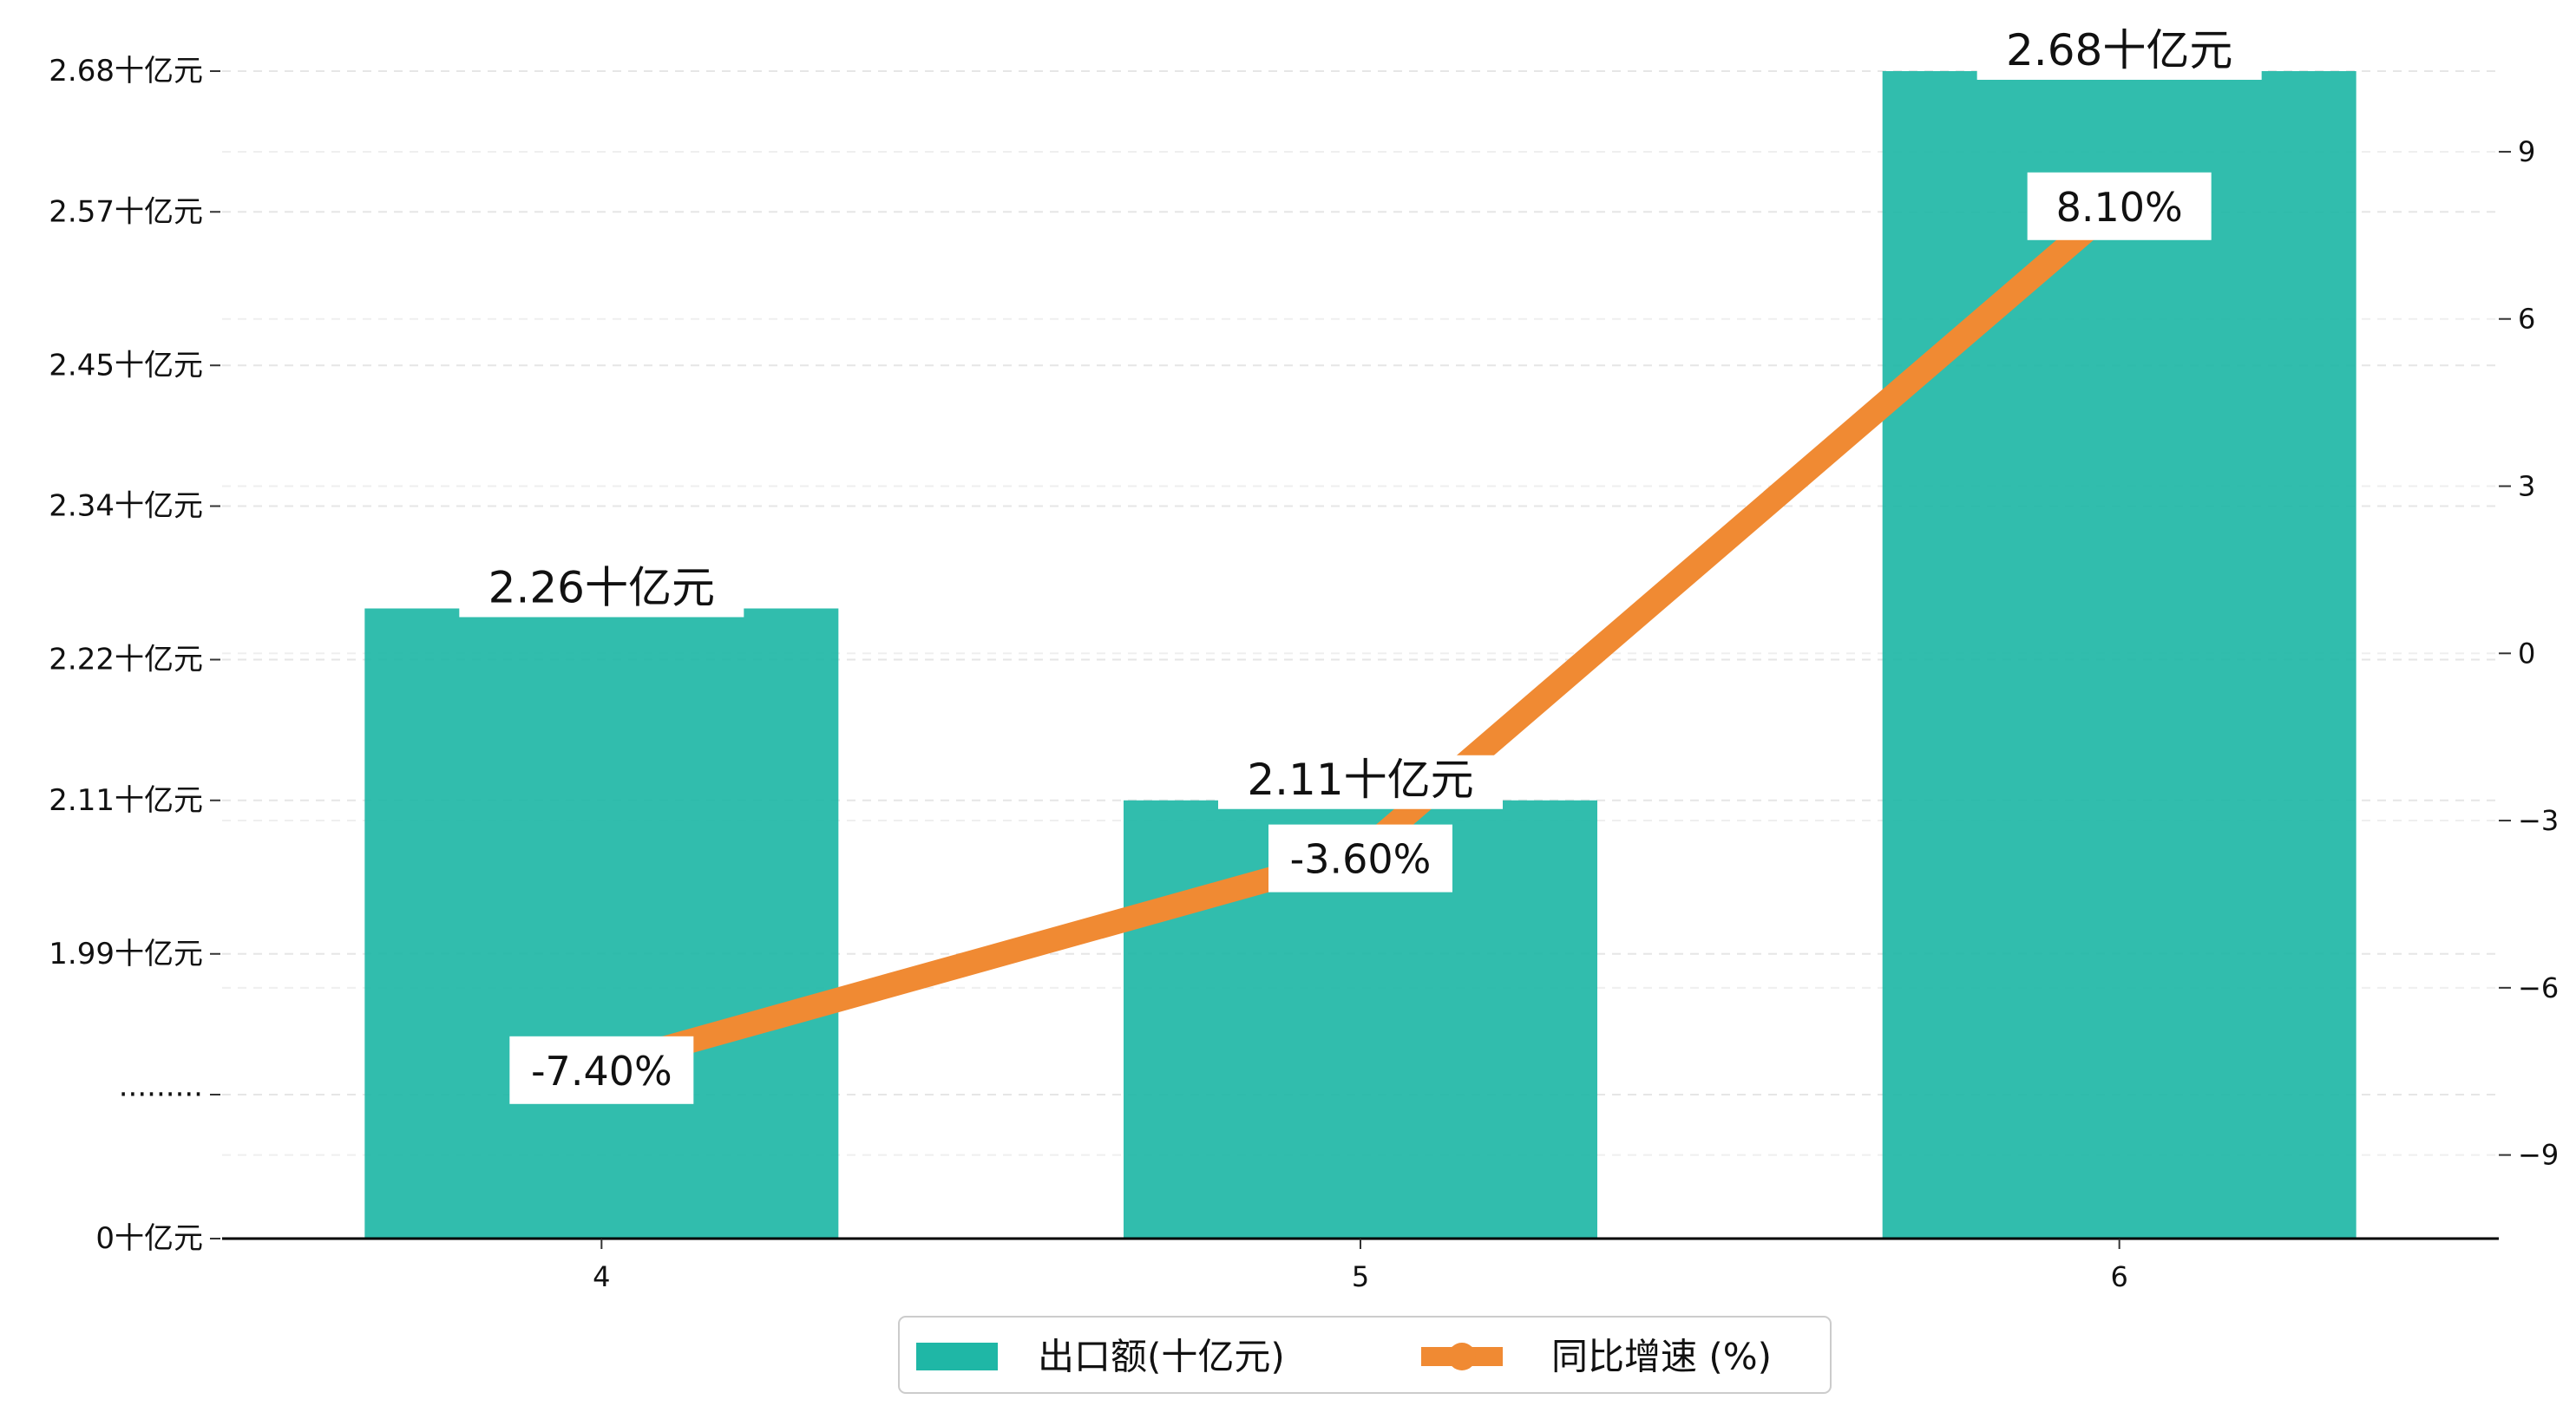  What do you see at coordinates (957, 1356) in the screenshot?
I see `legend-swatch-bar` at bounding box center [957, 1356].